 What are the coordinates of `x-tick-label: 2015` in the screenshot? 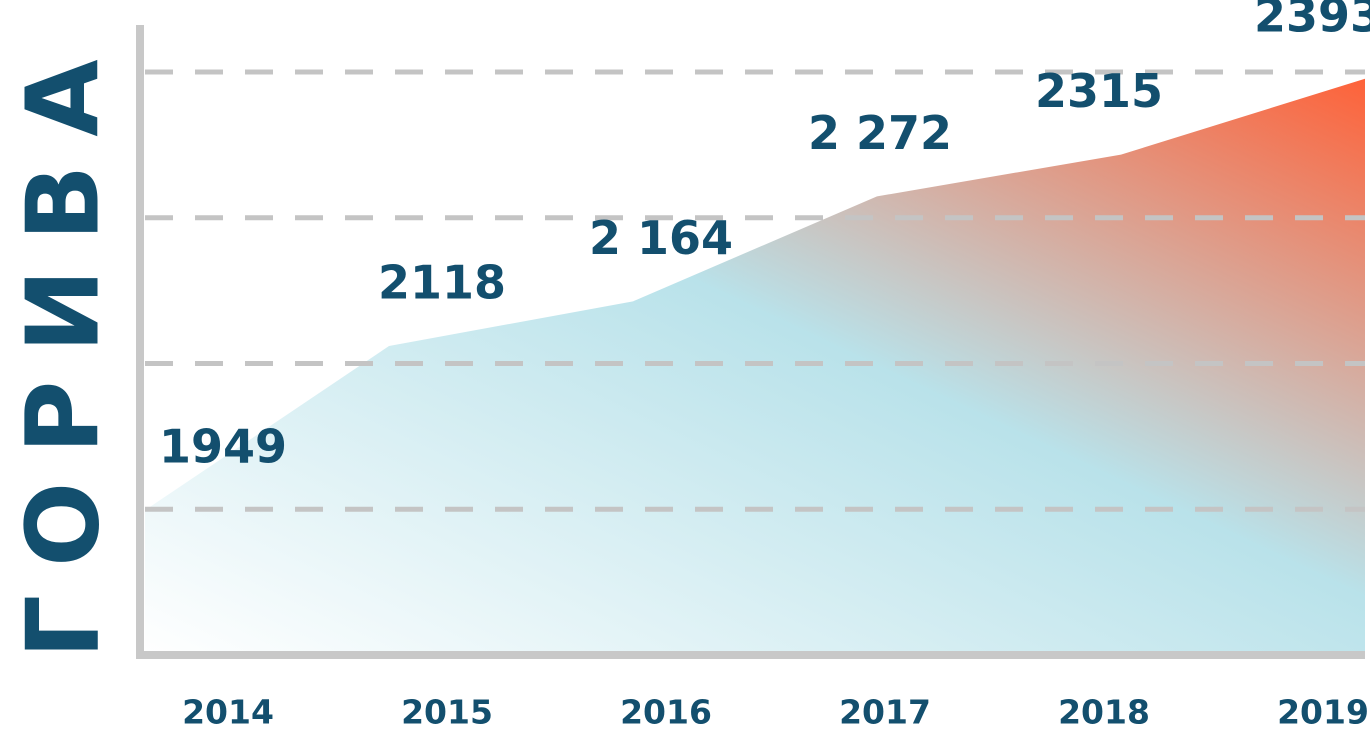 It's located at (447, 711).